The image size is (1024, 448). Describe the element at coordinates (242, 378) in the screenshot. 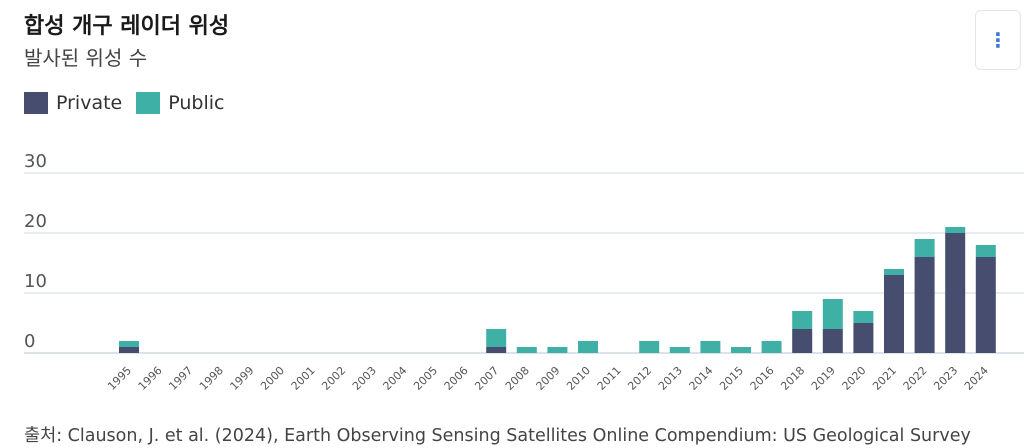

I see `x-tick-label-1999: 1999` at that location.